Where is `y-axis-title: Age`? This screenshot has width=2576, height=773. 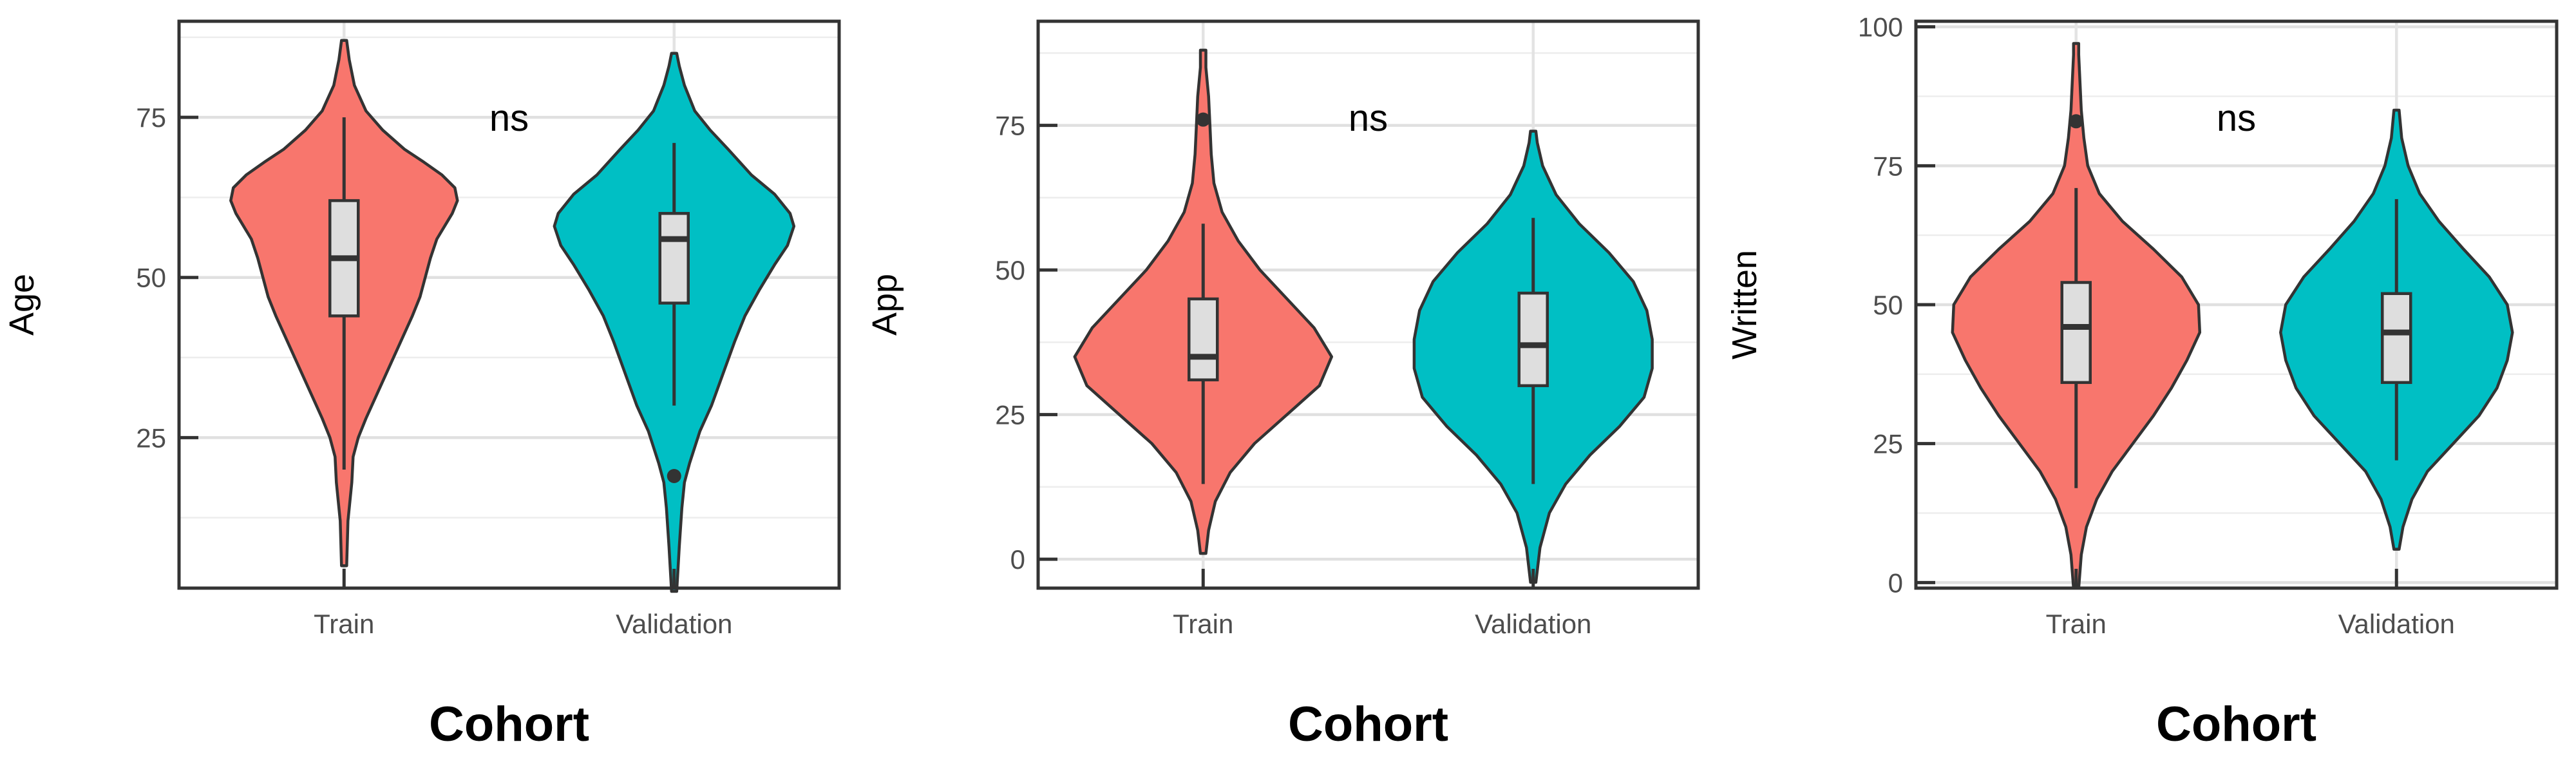 y-axis-title: Age is located at coordinates (22, 305).